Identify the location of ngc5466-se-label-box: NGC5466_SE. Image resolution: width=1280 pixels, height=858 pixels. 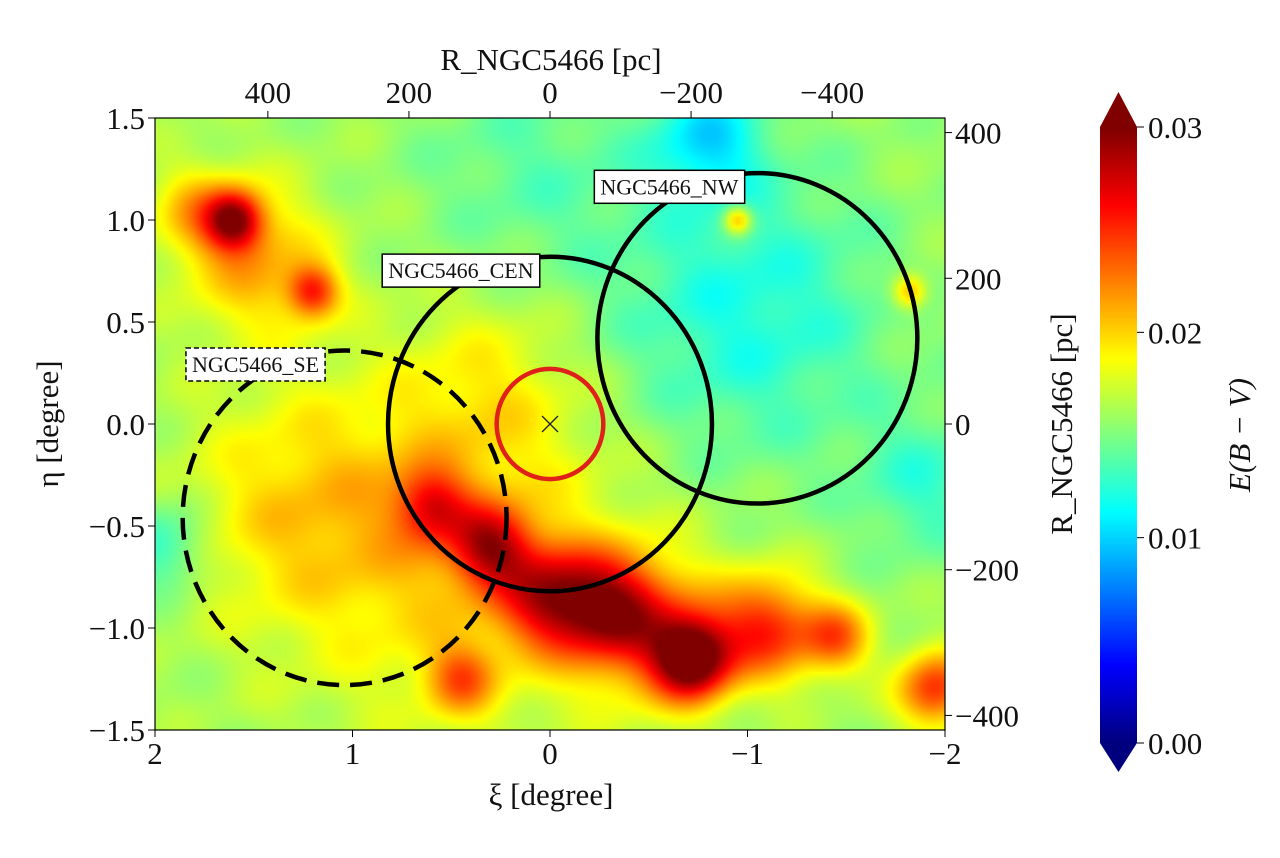
(255, 364).